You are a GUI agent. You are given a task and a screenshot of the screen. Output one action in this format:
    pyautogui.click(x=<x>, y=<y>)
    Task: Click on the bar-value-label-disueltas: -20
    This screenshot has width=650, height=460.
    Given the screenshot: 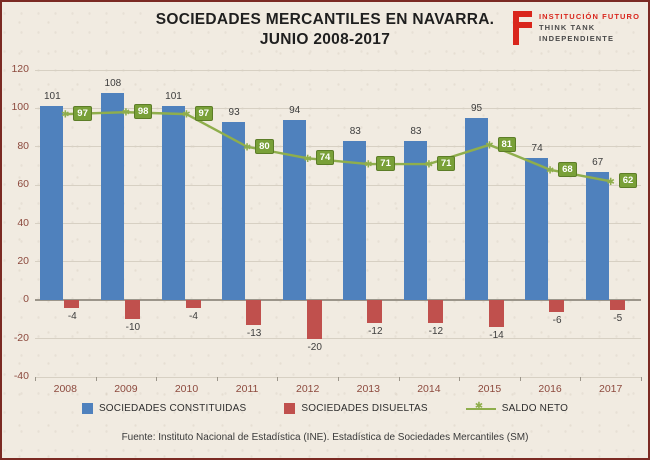 What is the action you would take?
    pyautogui.click(x=314, y=347)
    